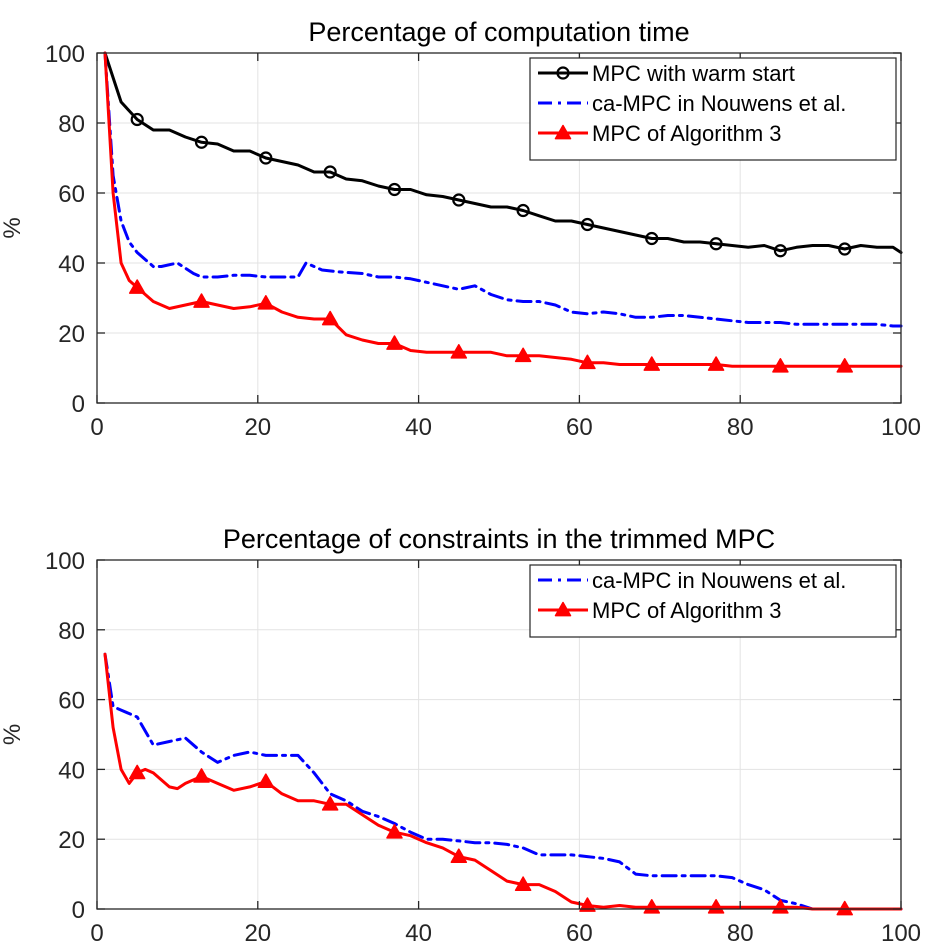 This screenshot has width=926, height=950. What do you see at coordinates (498, 32) in the screenshot?
I see `chart-title: Percentage of computation time` at bounding box center [498, 32].